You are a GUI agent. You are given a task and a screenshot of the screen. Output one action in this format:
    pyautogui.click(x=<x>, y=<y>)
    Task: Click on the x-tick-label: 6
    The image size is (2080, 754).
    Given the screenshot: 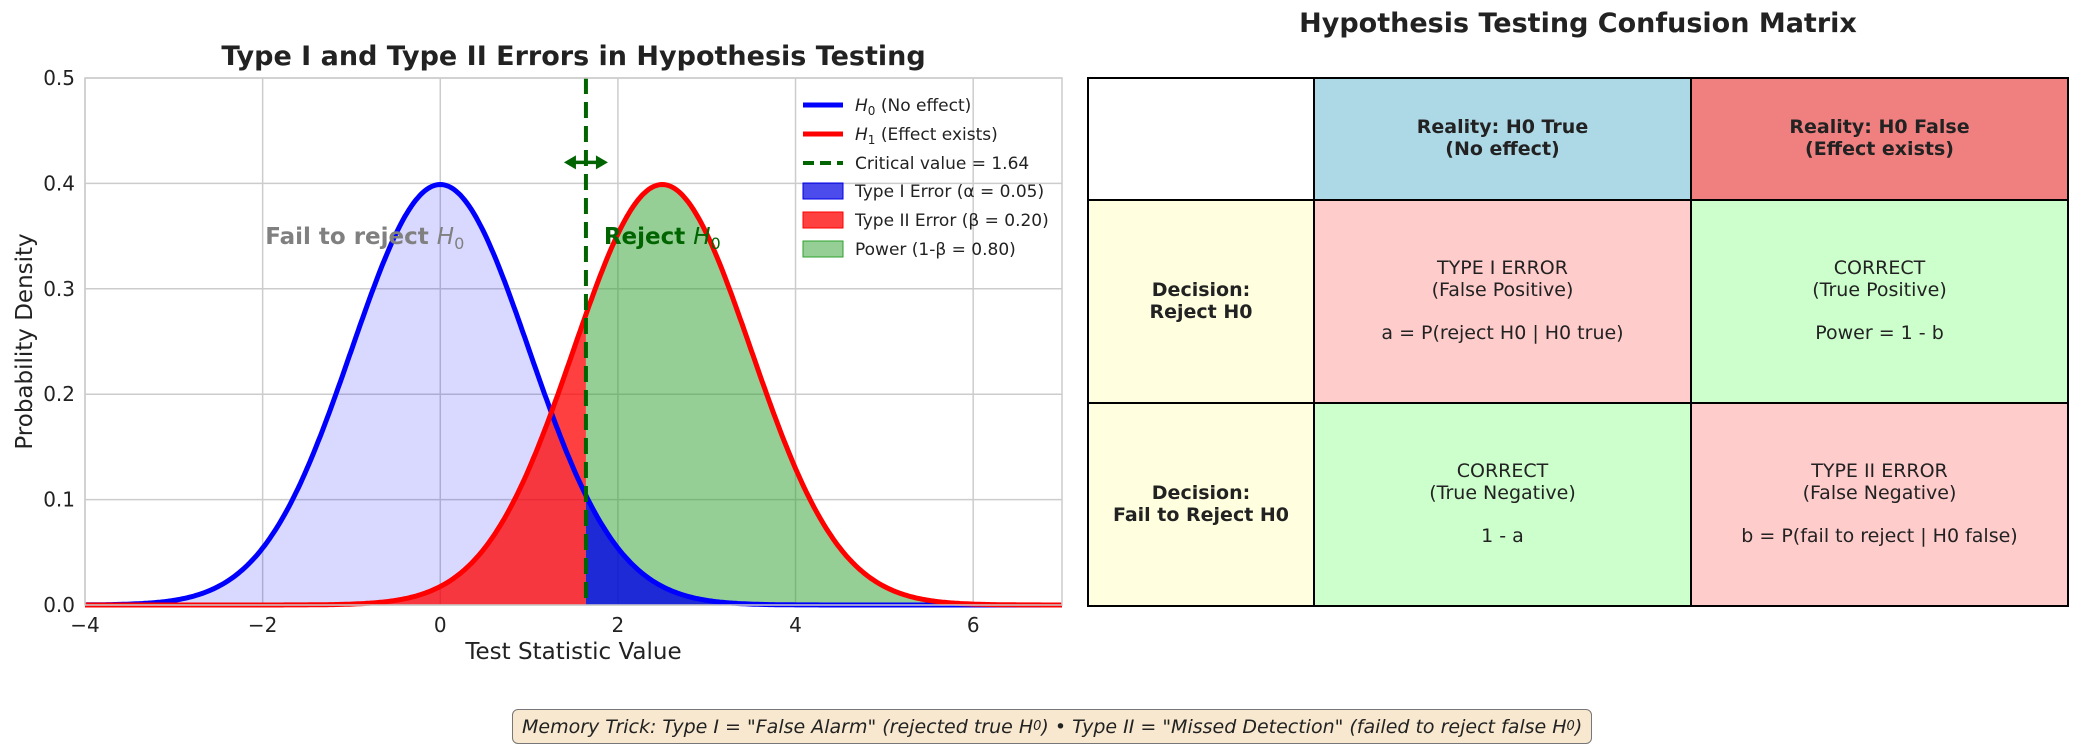 What is the action you would take?
    pyautogui.click(x=973, y=625)
    